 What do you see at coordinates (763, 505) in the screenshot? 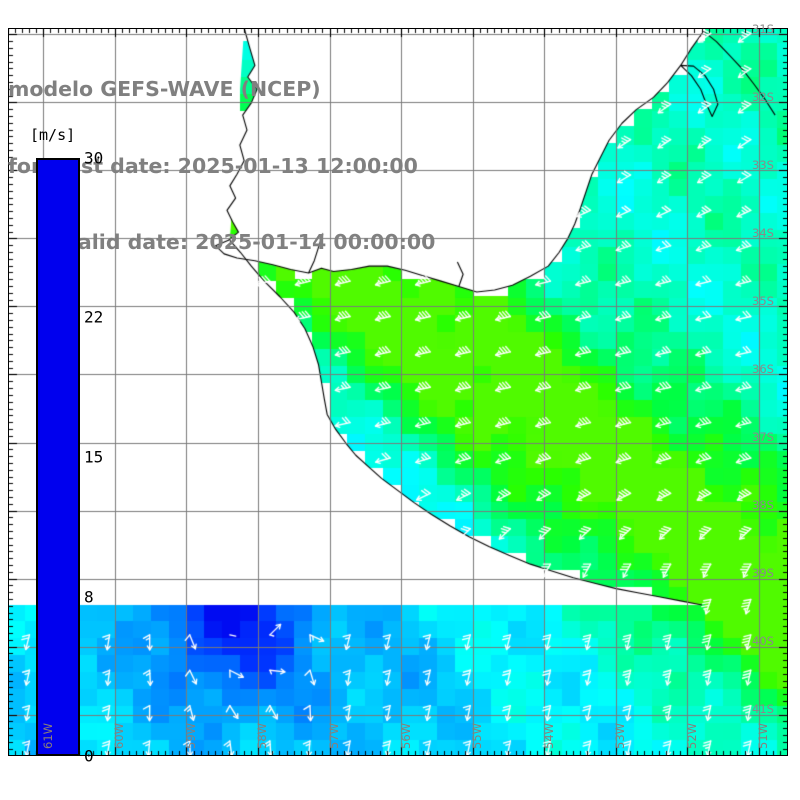
I see `lat-label-38S: 38S` at bounding box center [763, 505].